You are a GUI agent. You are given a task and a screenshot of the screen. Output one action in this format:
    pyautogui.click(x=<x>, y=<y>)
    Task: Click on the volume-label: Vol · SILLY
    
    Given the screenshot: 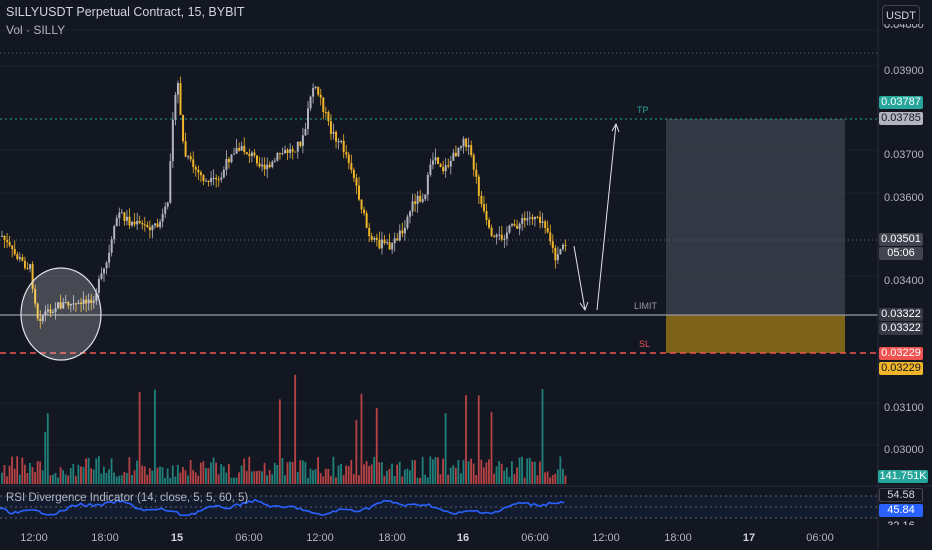 What is the action you would take?
    pyautogui.click(x=36, y=30)
    